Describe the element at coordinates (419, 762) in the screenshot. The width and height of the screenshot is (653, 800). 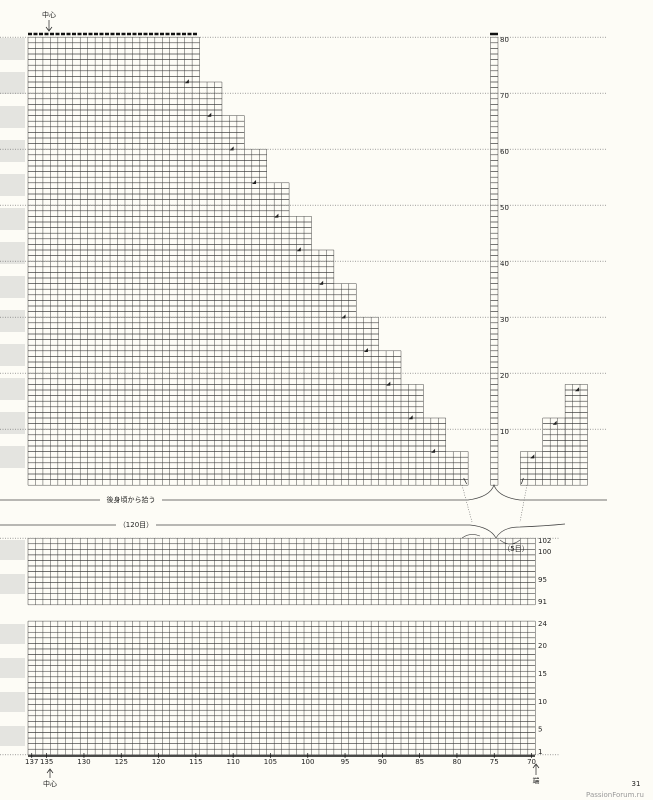
I see `stitch-label: 85` at that location.